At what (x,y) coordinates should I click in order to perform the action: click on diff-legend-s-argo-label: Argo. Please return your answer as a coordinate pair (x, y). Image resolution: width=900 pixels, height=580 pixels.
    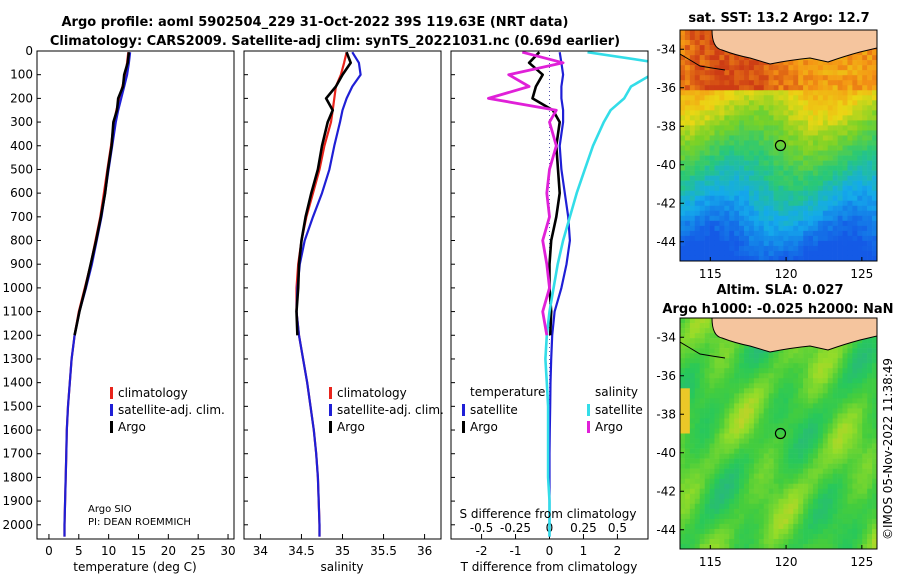
    Looking at the image, I should click on (609, 427).